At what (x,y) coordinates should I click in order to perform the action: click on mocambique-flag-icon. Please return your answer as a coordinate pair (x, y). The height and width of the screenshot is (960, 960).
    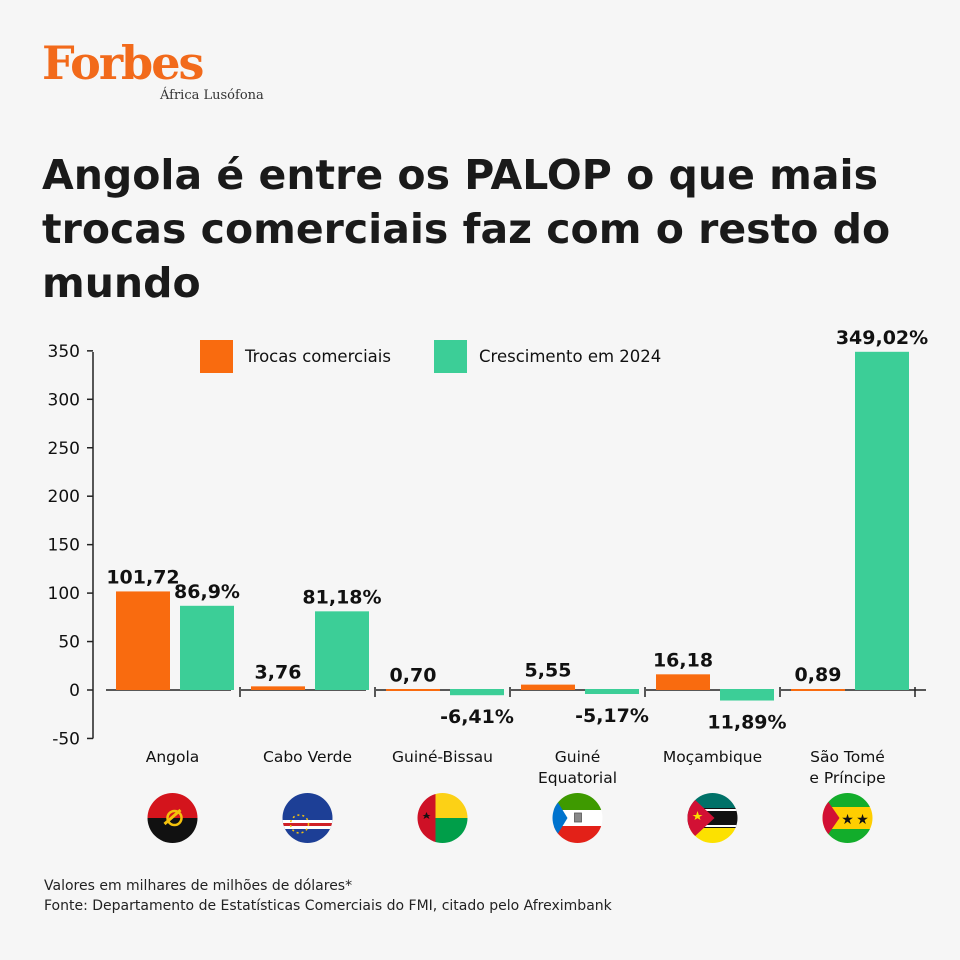
    Looking at the image, I should click on (712, 818).